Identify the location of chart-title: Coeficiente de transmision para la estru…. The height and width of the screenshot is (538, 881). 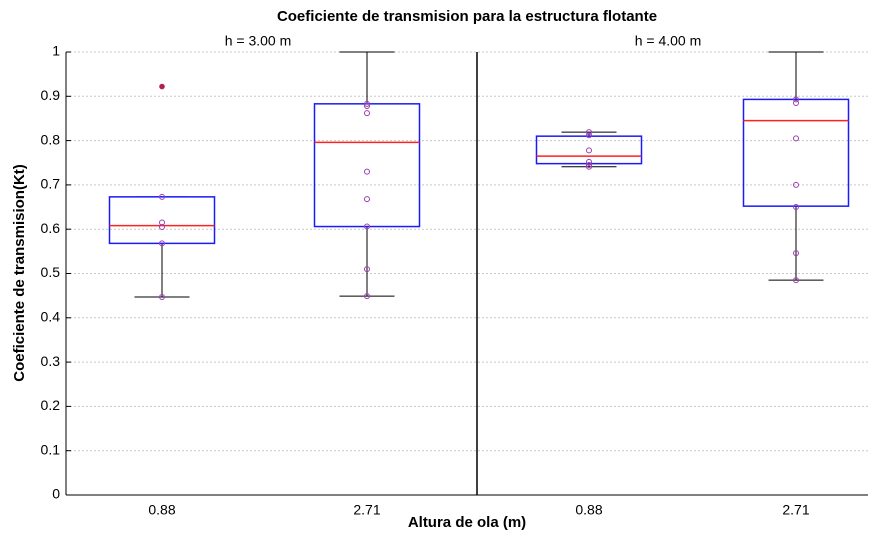
(467, 16).